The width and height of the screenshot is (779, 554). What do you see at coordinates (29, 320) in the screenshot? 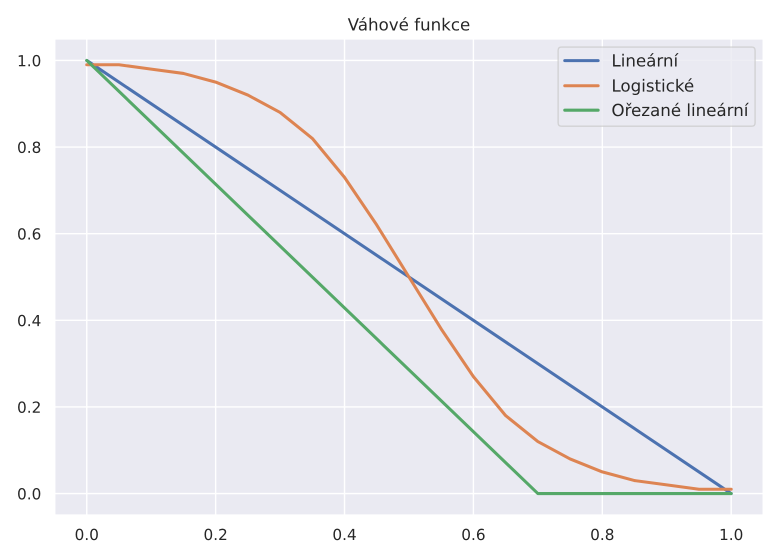
I see `y-tick-label: 0.4` at bounding box center [29, 320].